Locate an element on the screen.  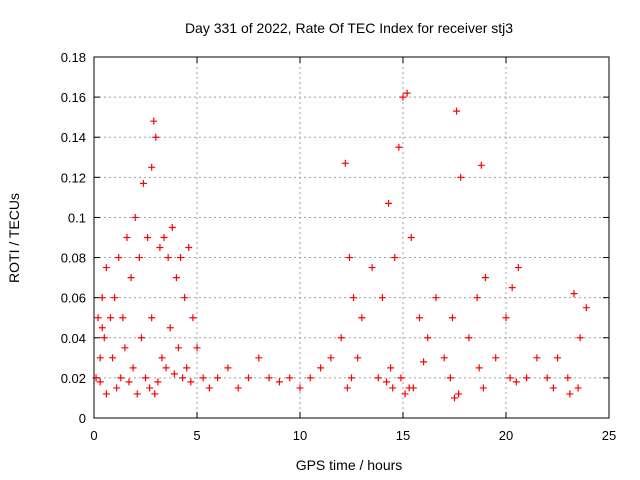
y-tick-label: 0 is located at coordinates (82, 418).